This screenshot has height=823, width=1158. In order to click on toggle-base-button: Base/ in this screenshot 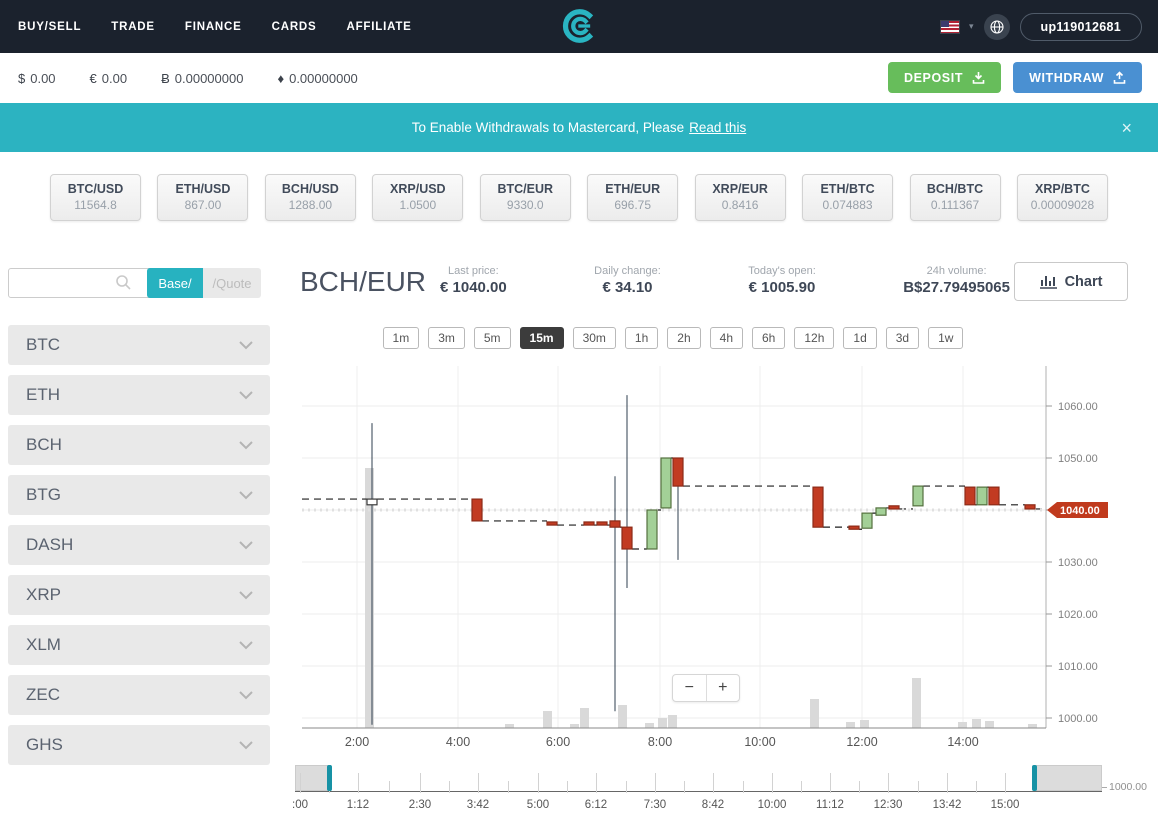, I will do `click(175, 283)`.